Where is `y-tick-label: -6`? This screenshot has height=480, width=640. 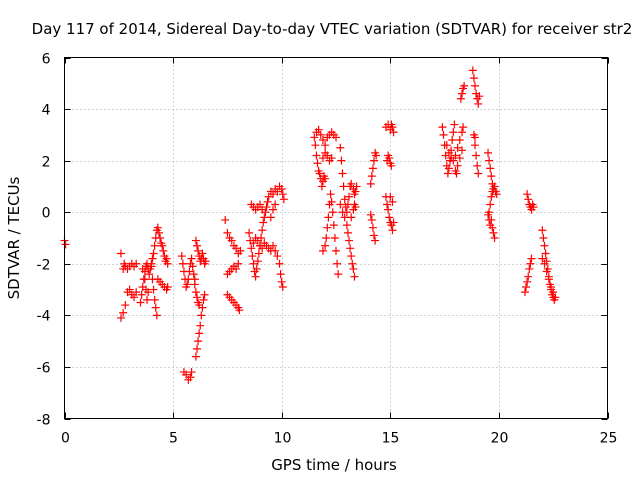 y-tick-label: -6 is located at coordinates (44, 369).